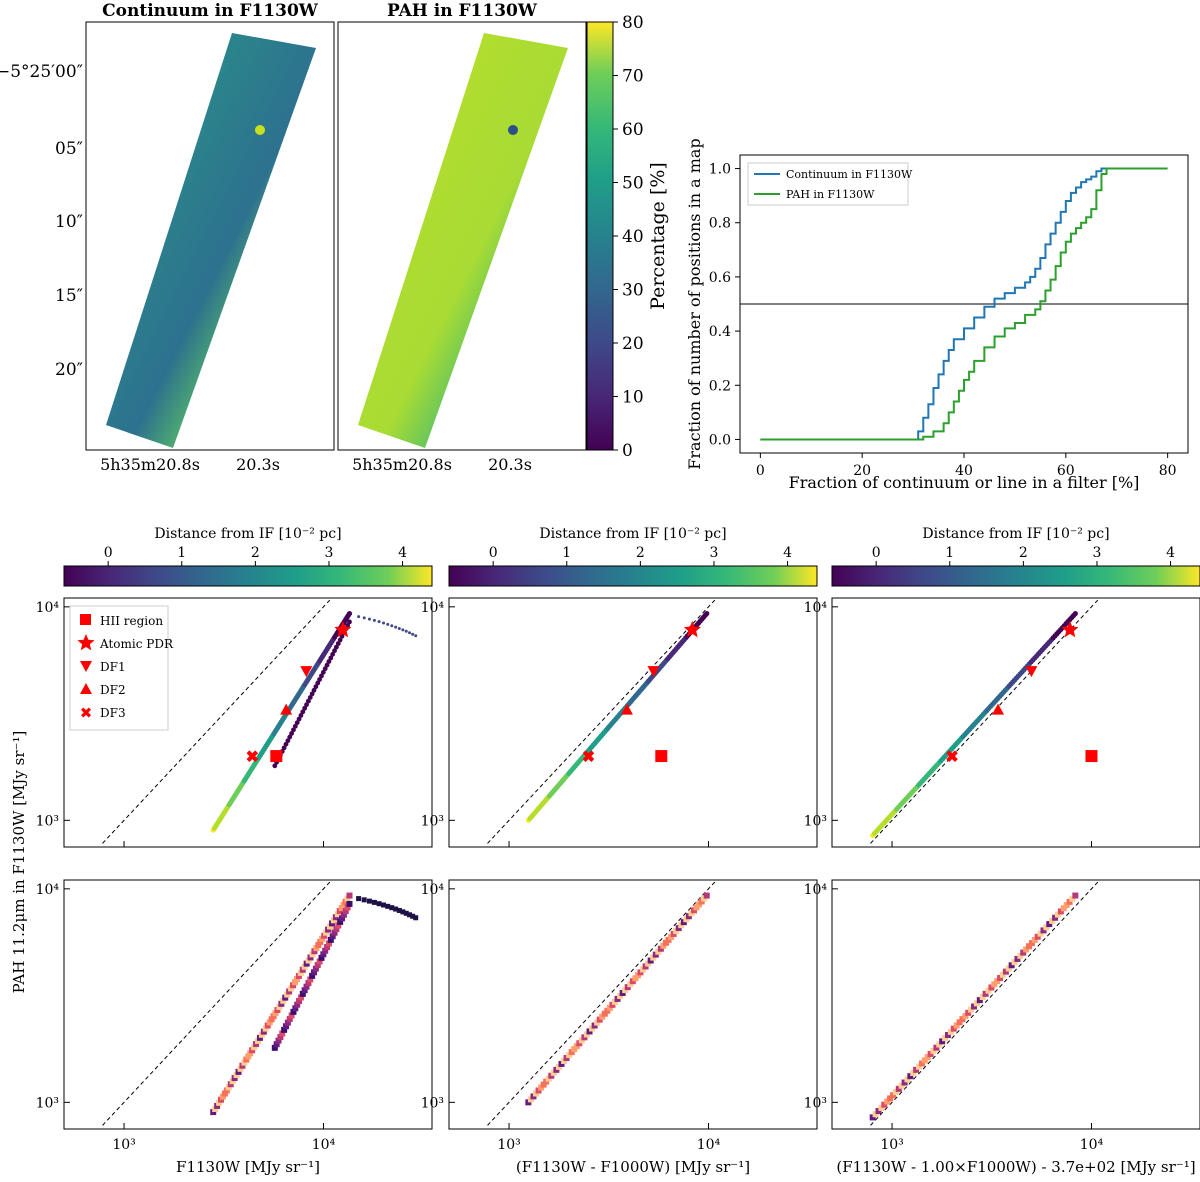  Describe the element at coordinates (628, 237) in the screenshot. I see `map-colorbar-ticks: 0 10 20 30 40 50 60 70 80` at that location.